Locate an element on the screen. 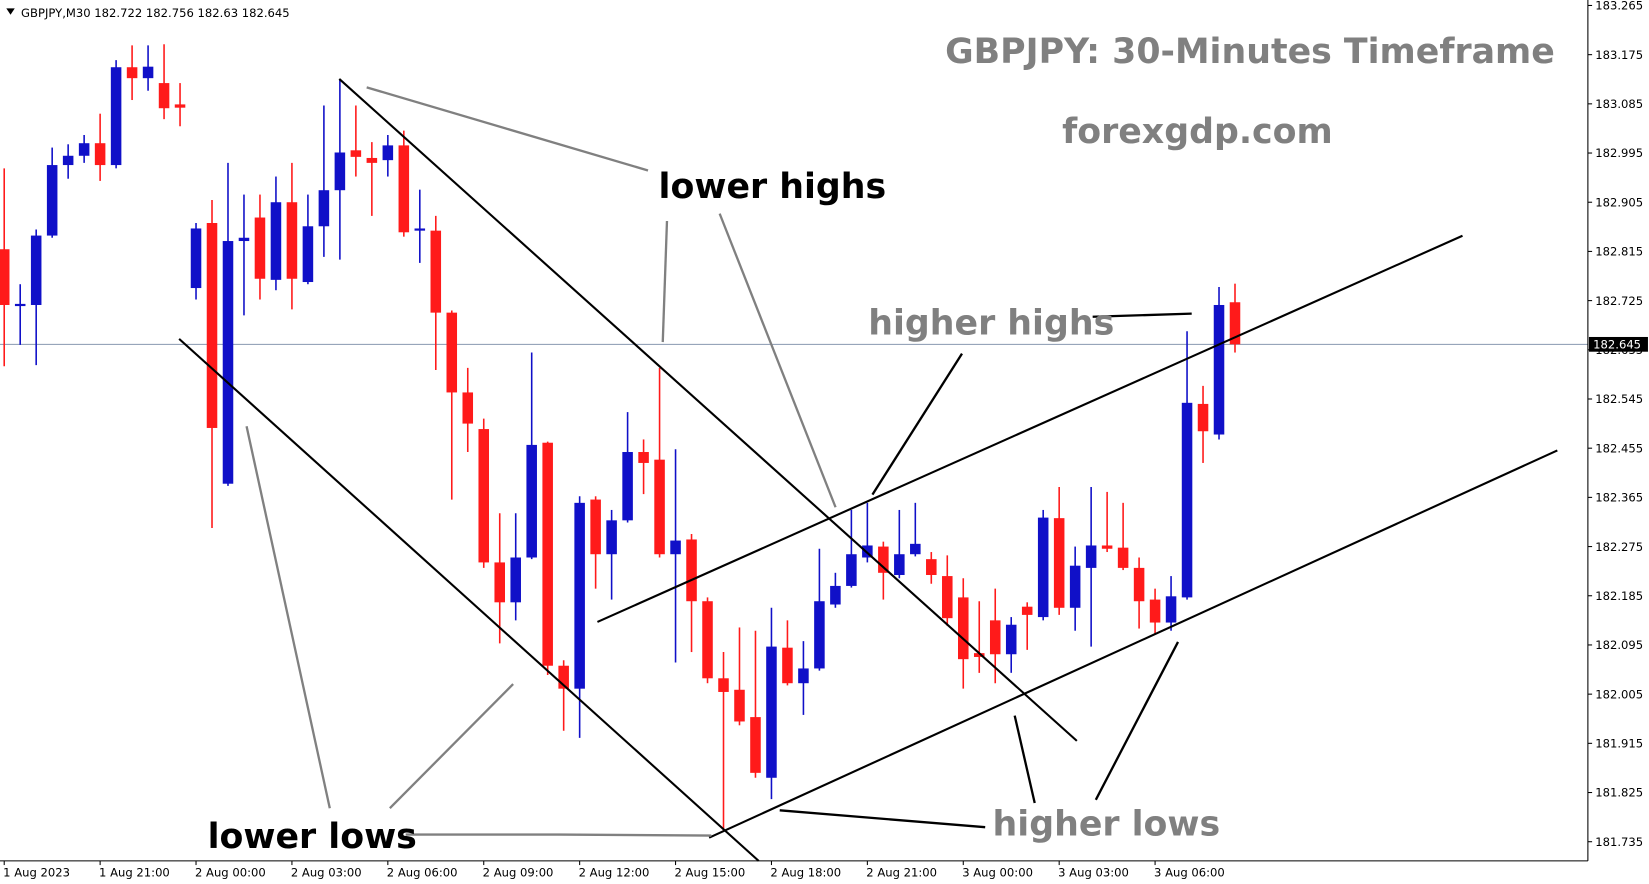 The height and width of the screenshot is (884, 1649). price-label: 182.645 is located at coordinates (1617, 345).